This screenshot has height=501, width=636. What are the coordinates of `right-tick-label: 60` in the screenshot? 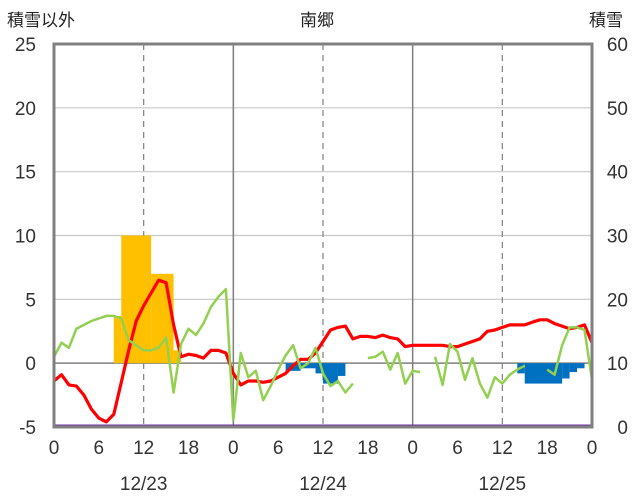 It's located at (617, 45).